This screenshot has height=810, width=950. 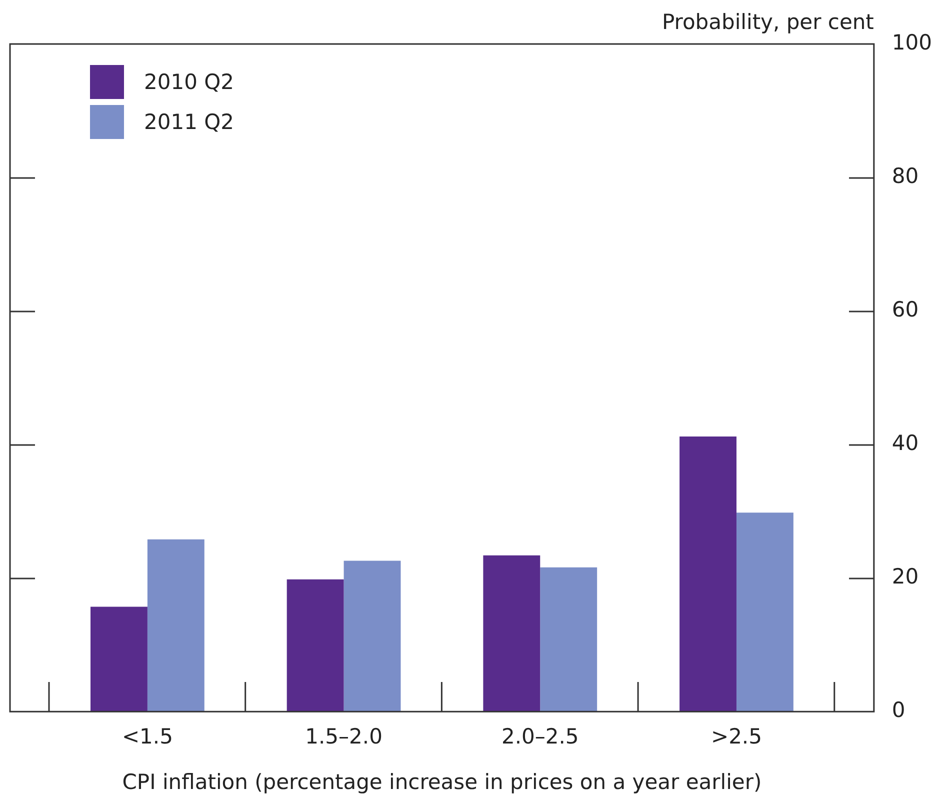 I want to click on x-axis-title: CPI inflation (percentage increase in prices on a year earlier), so click(x=442, y=782).